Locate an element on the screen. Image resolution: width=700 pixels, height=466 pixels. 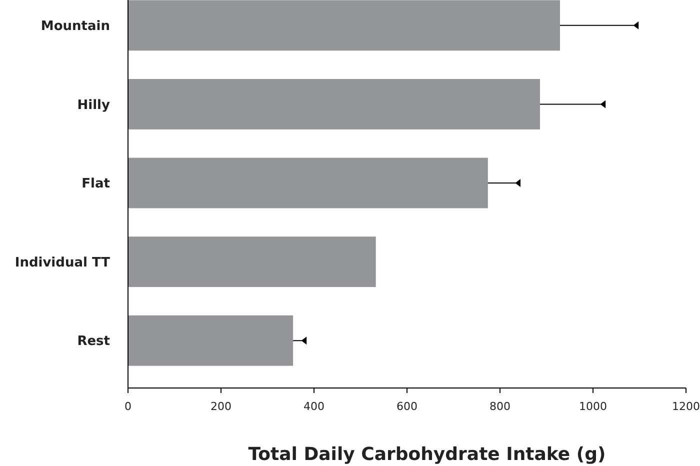
y-tick-label: Individual TT is located at coordinates (62, 262).